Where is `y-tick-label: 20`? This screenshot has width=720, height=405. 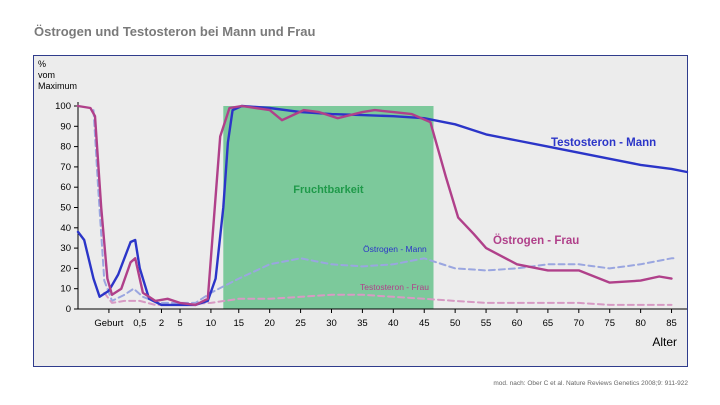
y-tick-label: 20 is located at coordinates (65, 268).